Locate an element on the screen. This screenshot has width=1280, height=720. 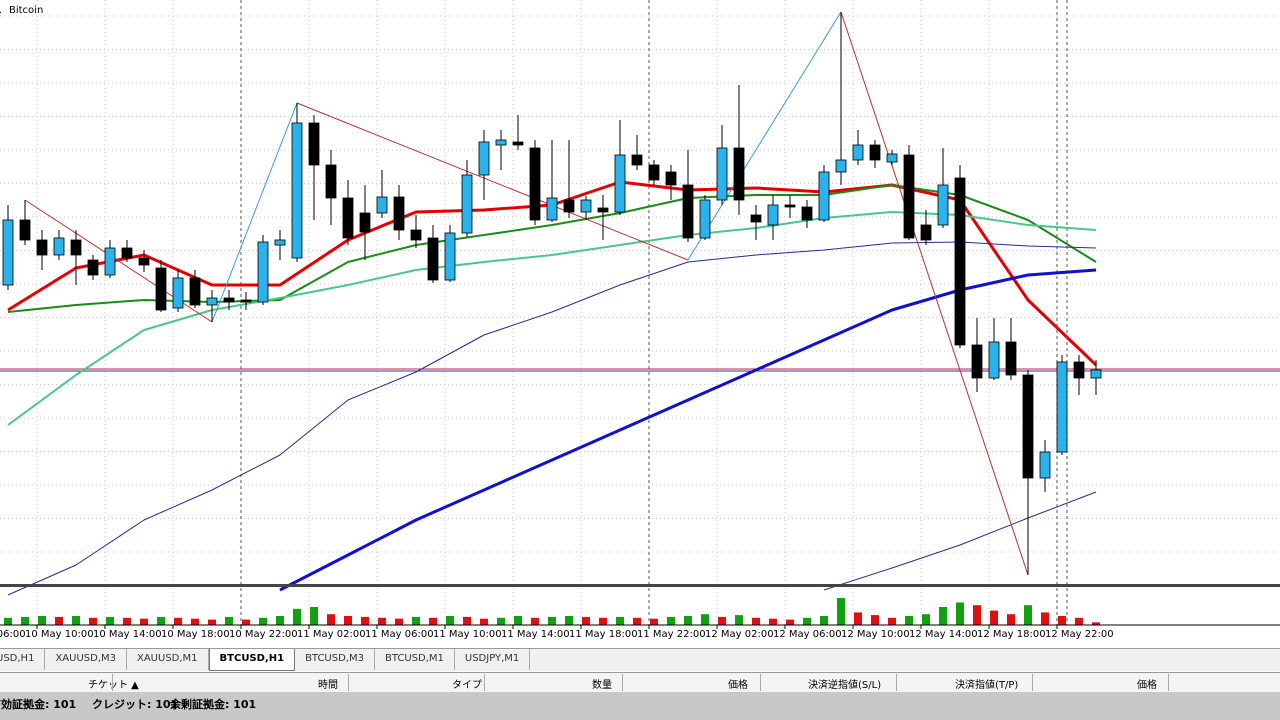
x-tick-label: 12 May 06:00 is located at coordinates (807, 634).